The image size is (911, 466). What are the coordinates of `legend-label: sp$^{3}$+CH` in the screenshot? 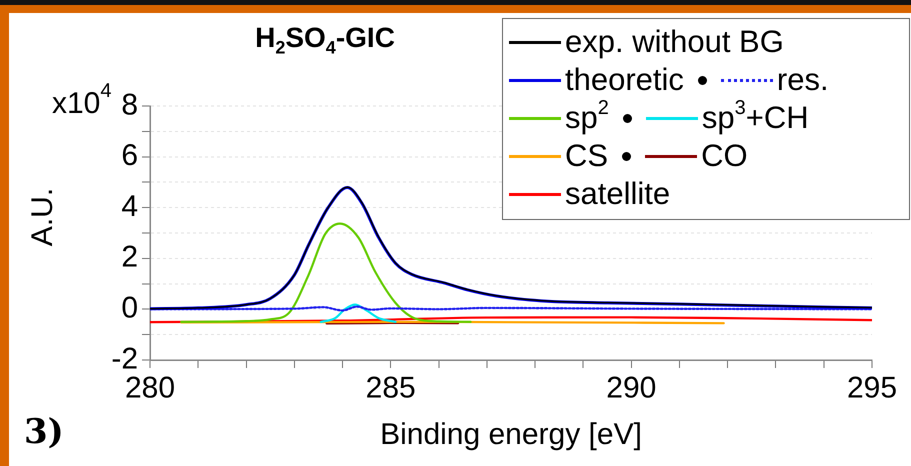 It's located at (755, 117).